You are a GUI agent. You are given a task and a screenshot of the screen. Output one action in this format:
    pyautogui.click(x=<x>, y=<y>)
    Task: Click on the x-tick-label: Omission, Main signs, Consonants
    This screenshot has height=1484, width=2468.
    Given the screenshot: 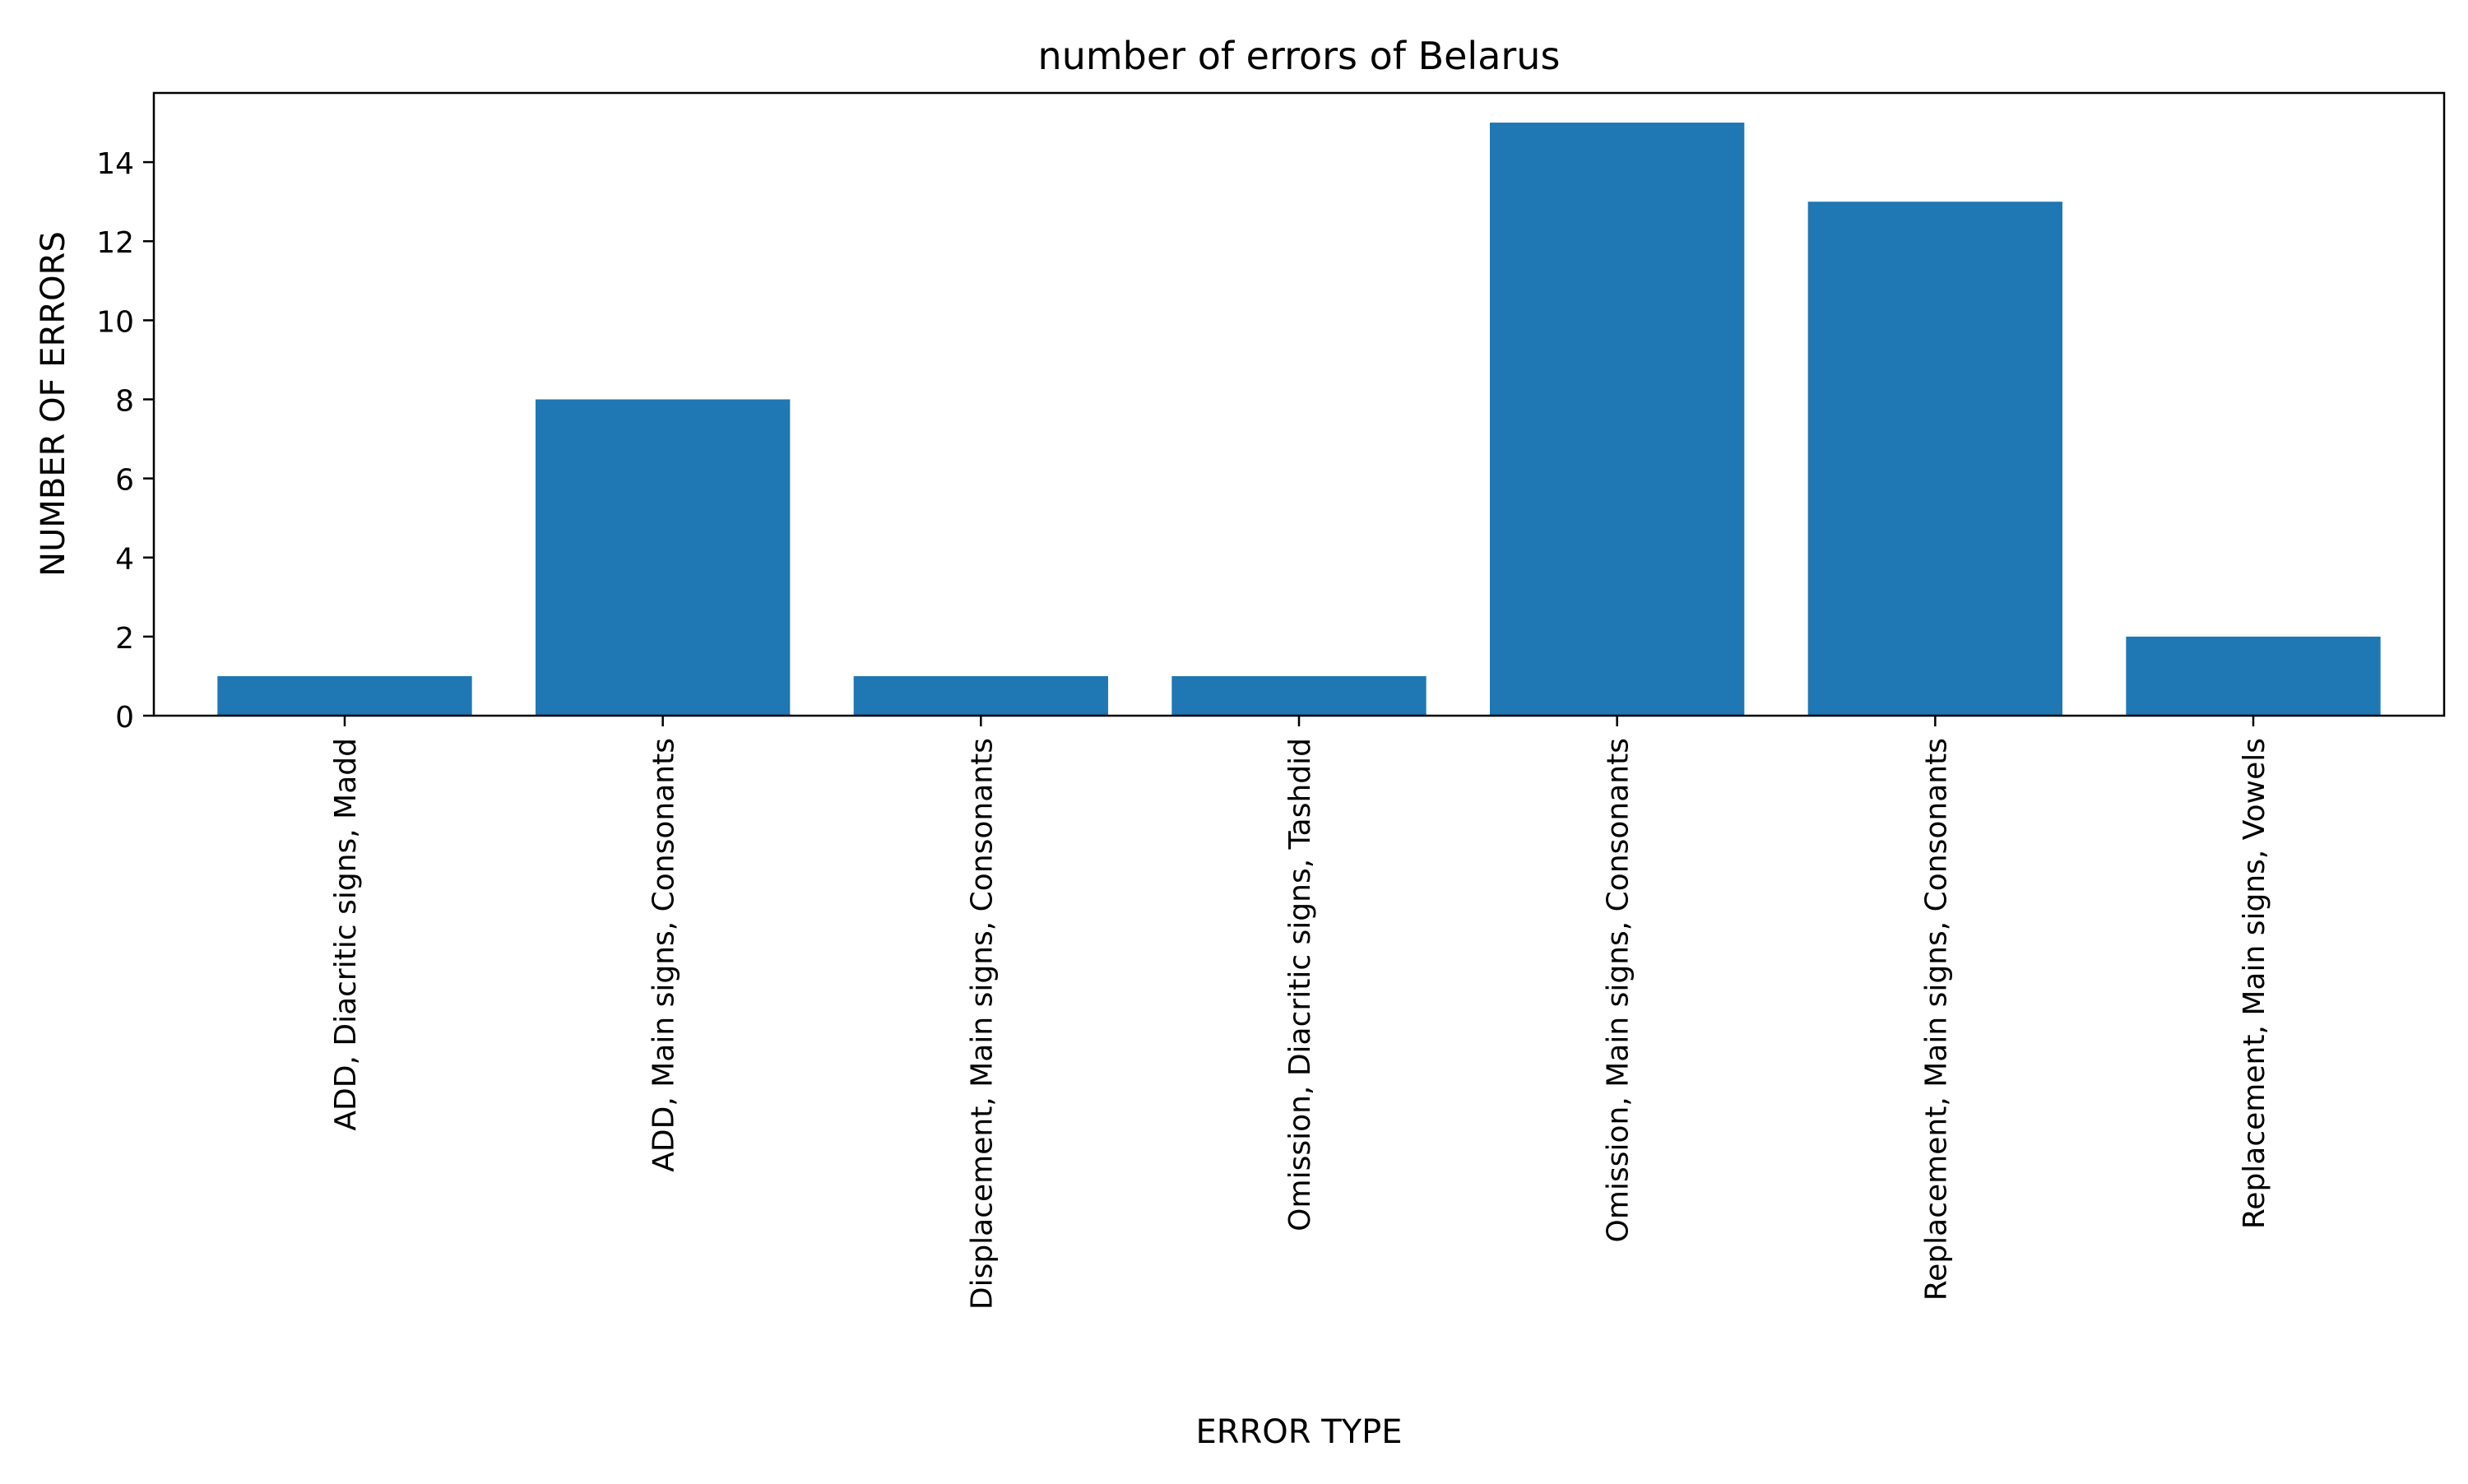 What is the action you would take?
    pyautogui.click(x=1618, y=990)
    